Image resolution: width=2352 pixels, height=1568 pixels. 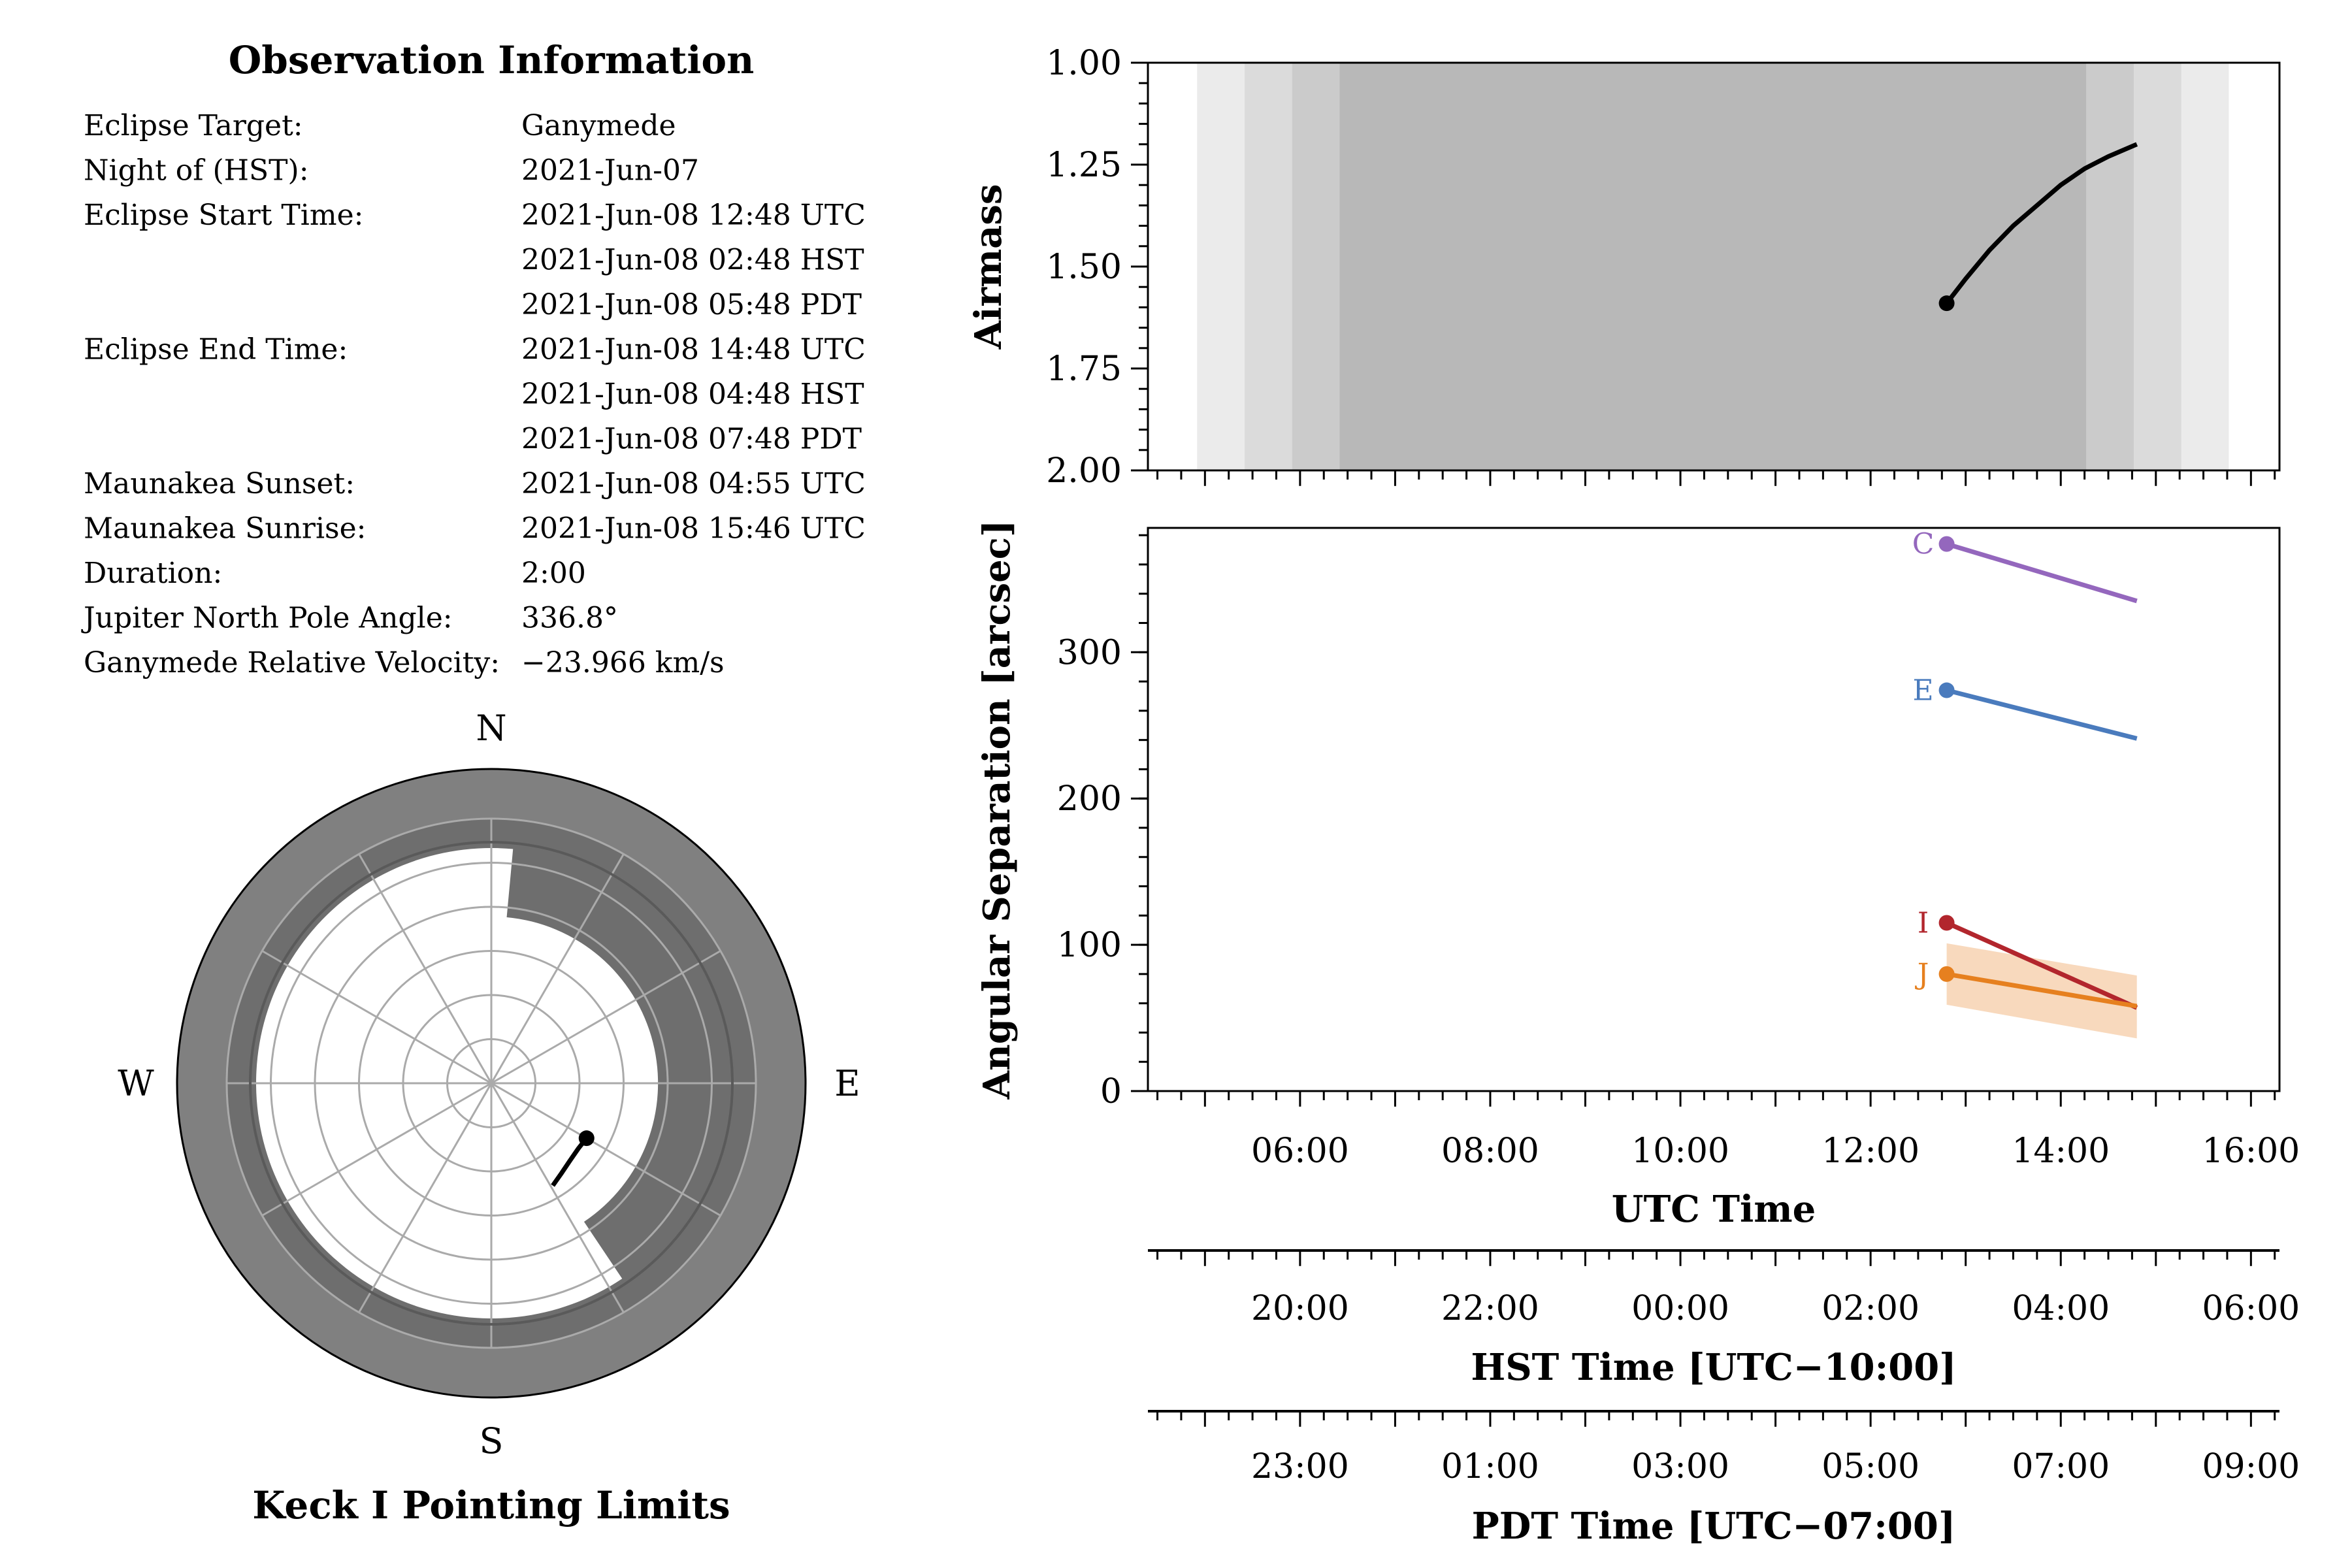 What do you see at coordinates (491, 60) in the screenshot?
I see `info-title: Observation Information` at bounding box center [491, 60].